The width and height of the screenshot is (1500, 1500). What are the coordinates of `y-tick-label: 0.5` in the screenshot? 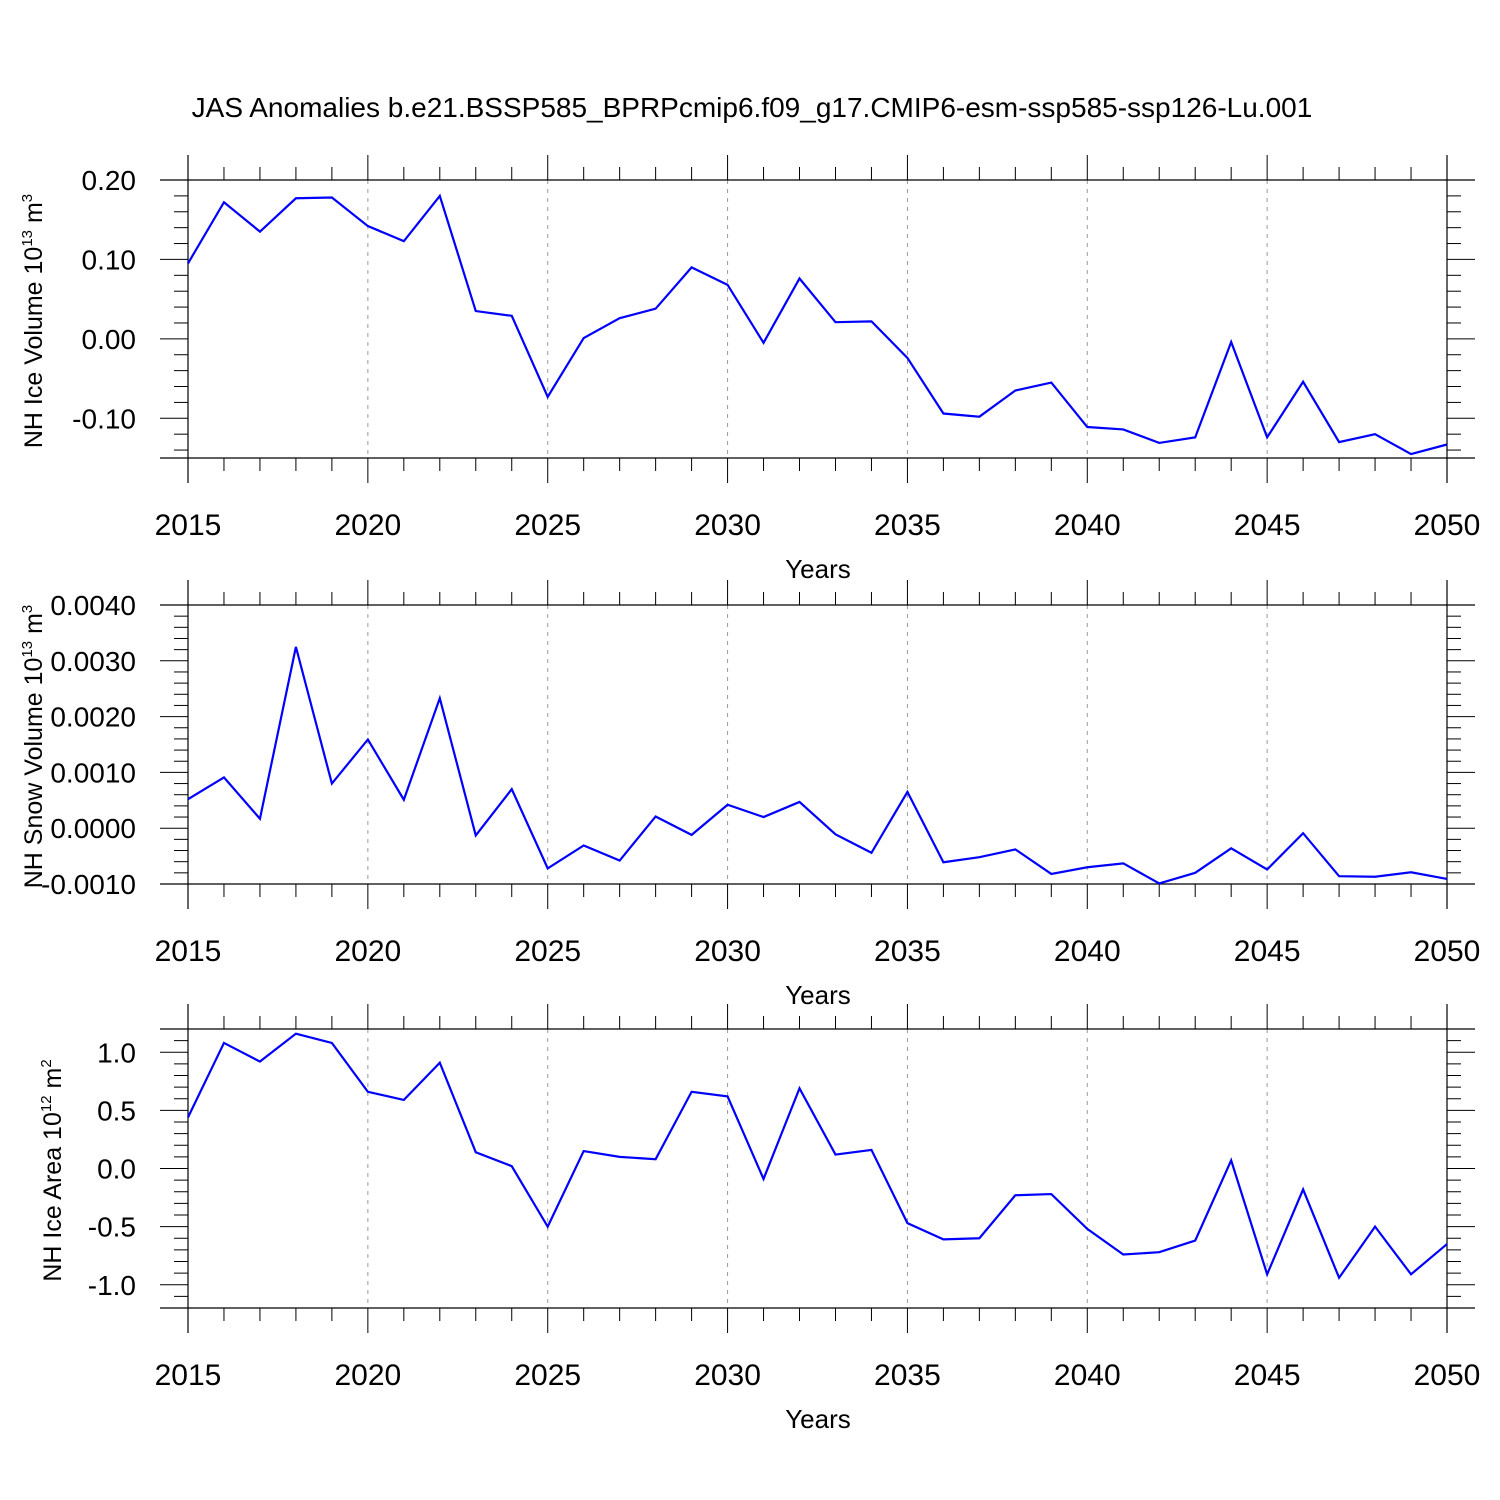 It's located at (116, 1110).